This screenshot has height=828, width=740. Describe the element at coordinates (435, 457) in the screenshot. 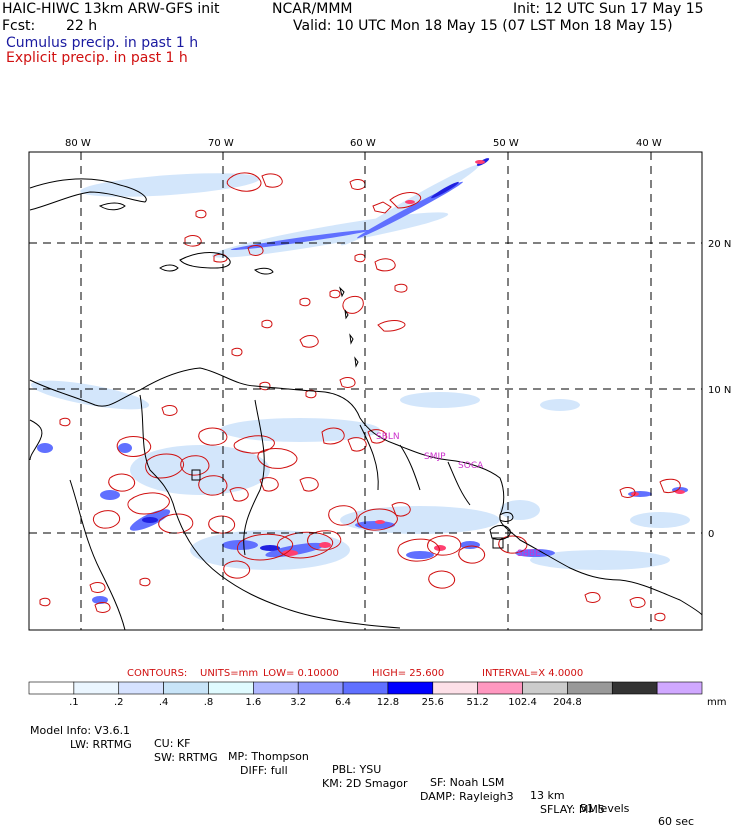

I see `station-label-smjp: SMJP` at that location.